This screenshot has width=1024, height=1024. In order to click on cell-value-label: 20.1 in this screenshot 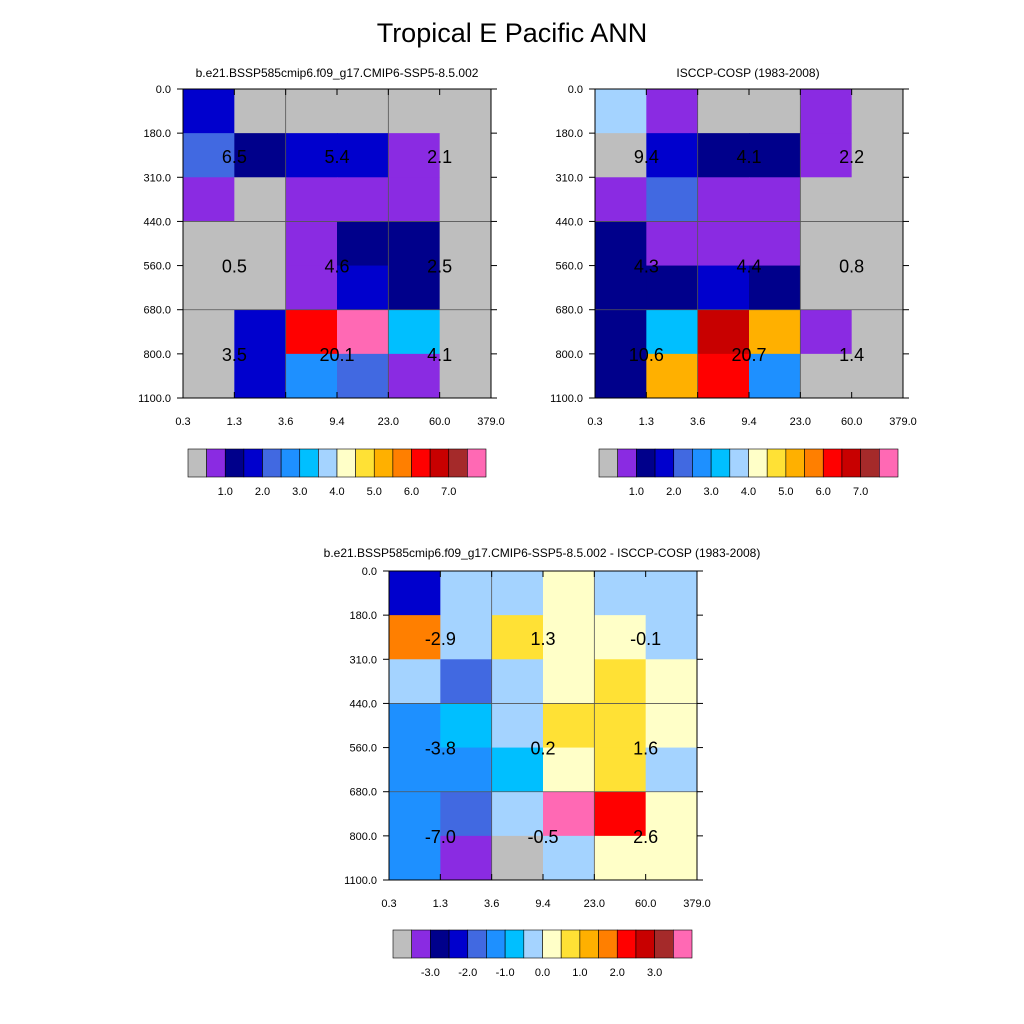, I will do `click(336, 355)`.